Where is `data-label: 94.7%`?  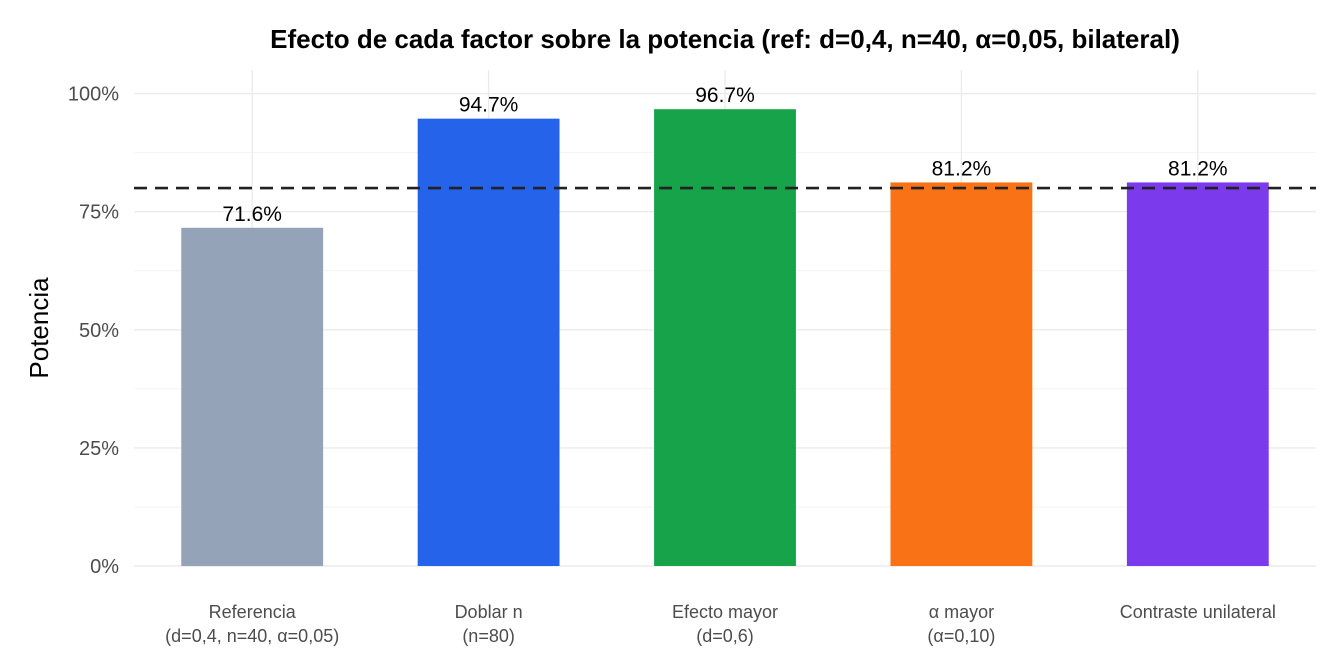
data-label: 94.7% is located at coordinates (489, 105).